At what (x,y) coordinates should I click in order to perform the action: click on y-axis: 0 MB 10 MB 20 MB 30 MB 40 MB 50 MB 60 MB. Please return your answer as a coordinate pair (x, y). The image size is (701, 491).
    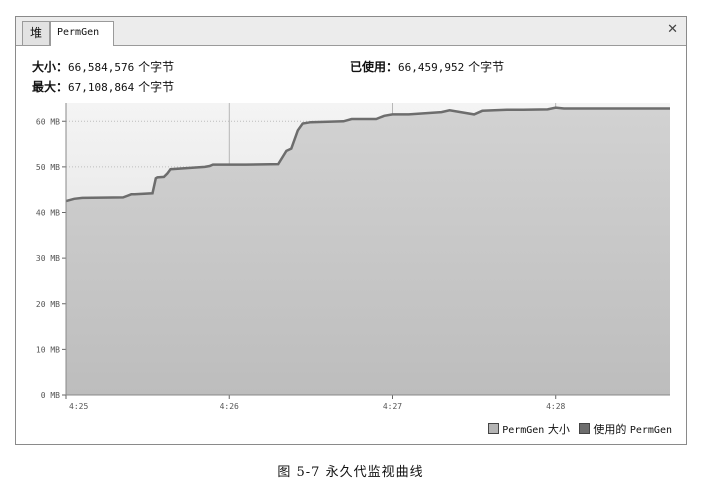
    Looking at the image, I should click on (51, 251).